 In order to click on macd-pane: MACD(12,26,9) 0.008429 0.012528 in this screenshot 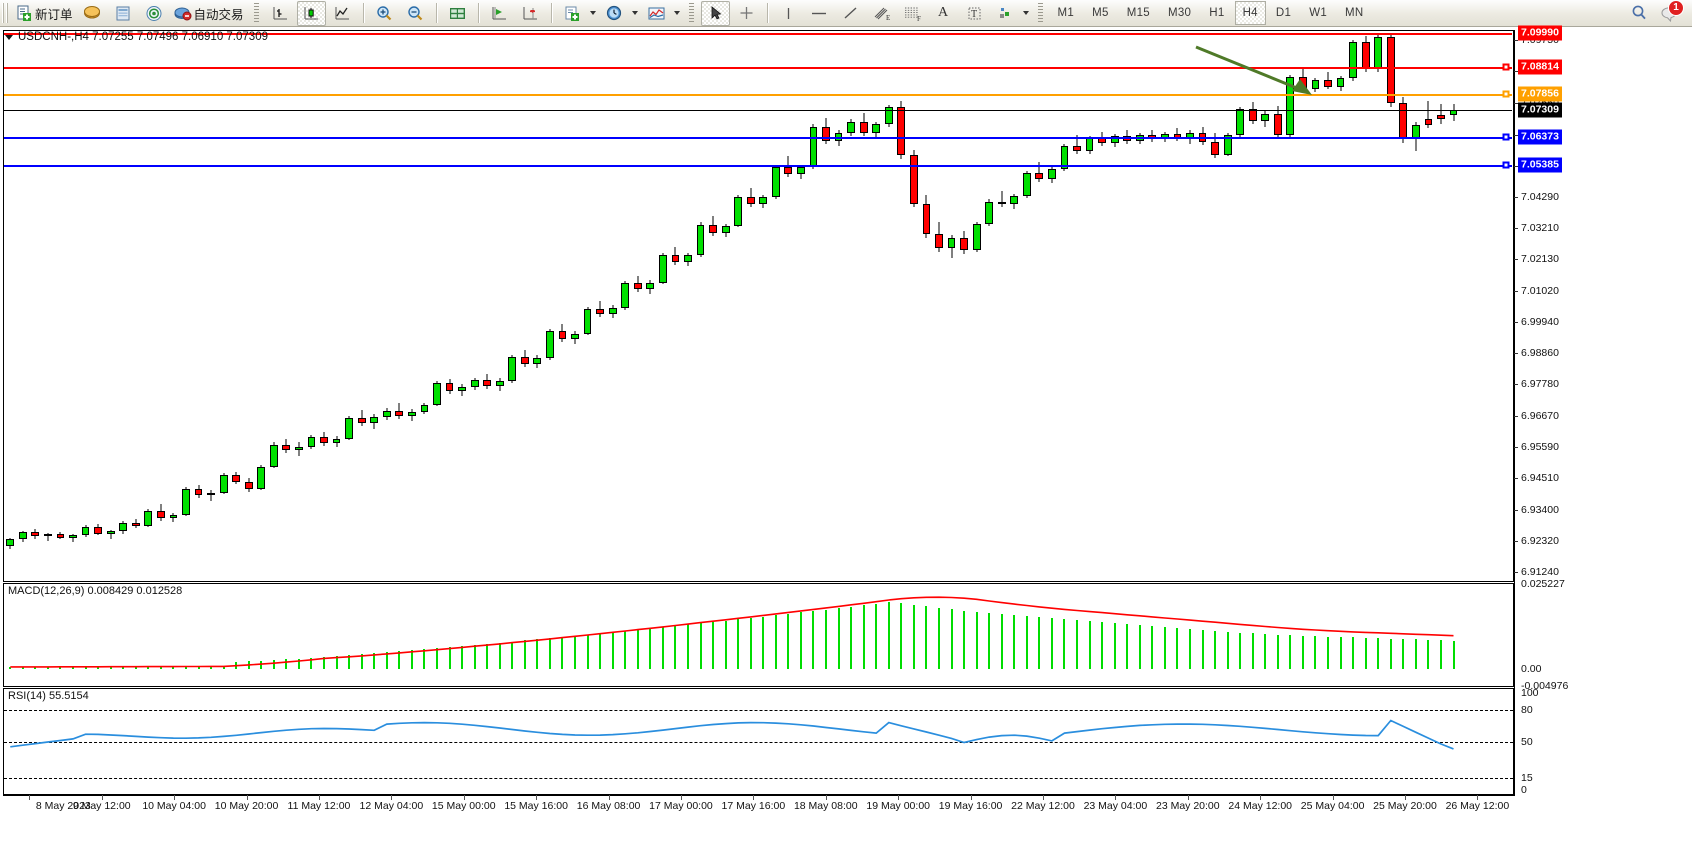, I will do `click(758, 635)`.